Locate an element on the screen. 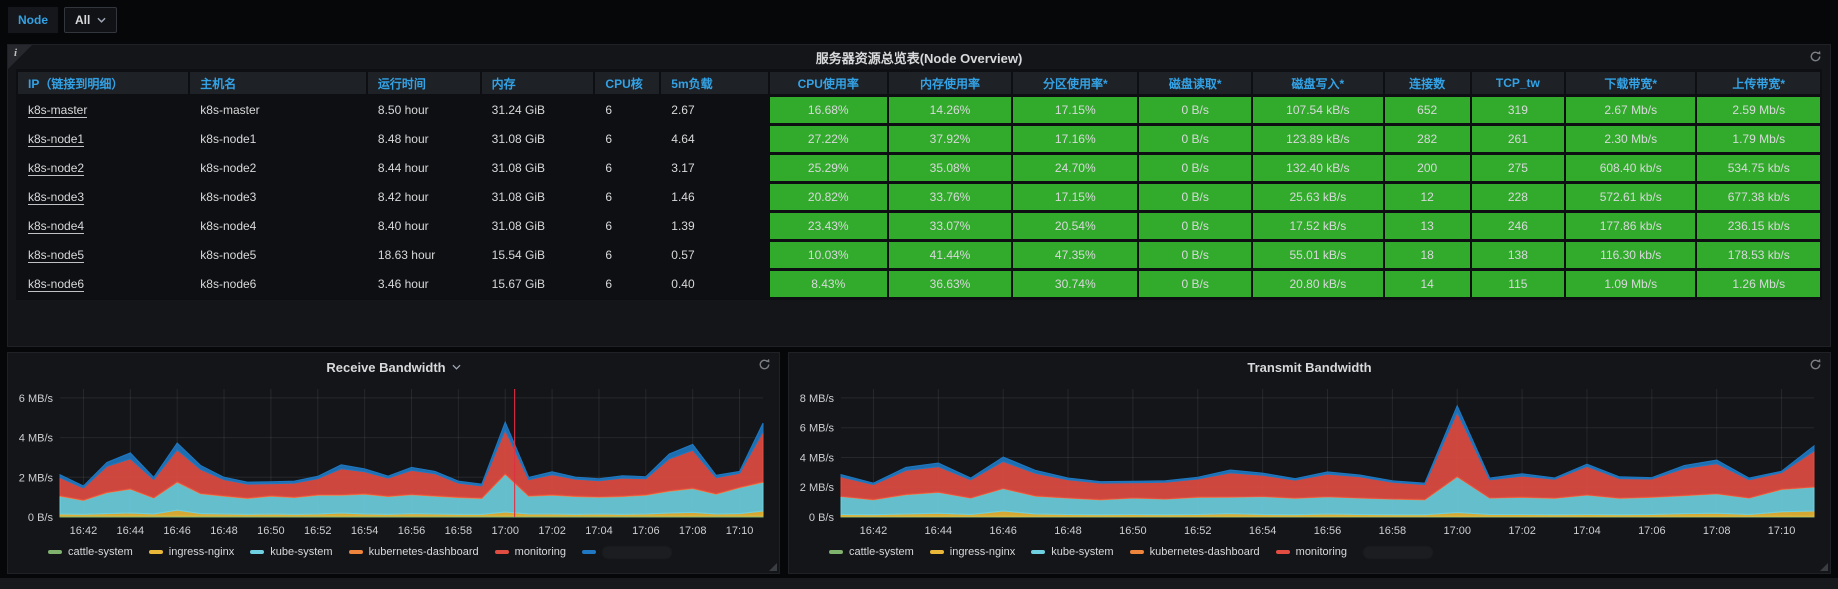  table-cell-metric: 17.52 kB/s is located at coordinates (1318, 226).